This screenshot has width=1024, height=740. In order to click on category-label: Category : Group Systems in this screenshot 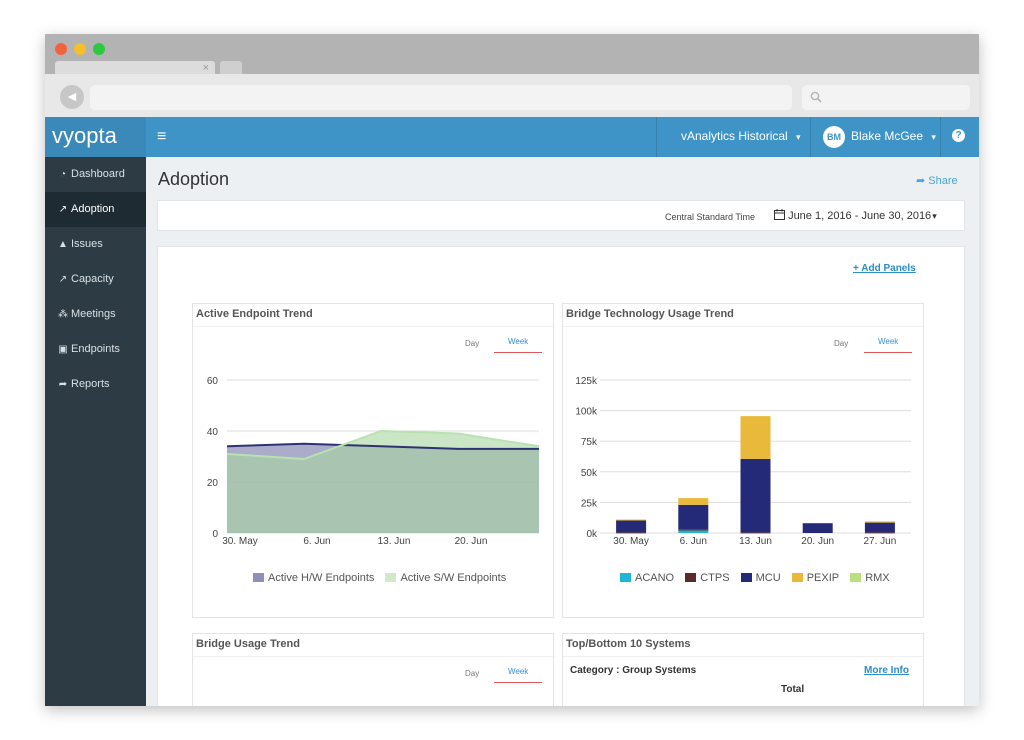, I will do `click(633, 670)`.